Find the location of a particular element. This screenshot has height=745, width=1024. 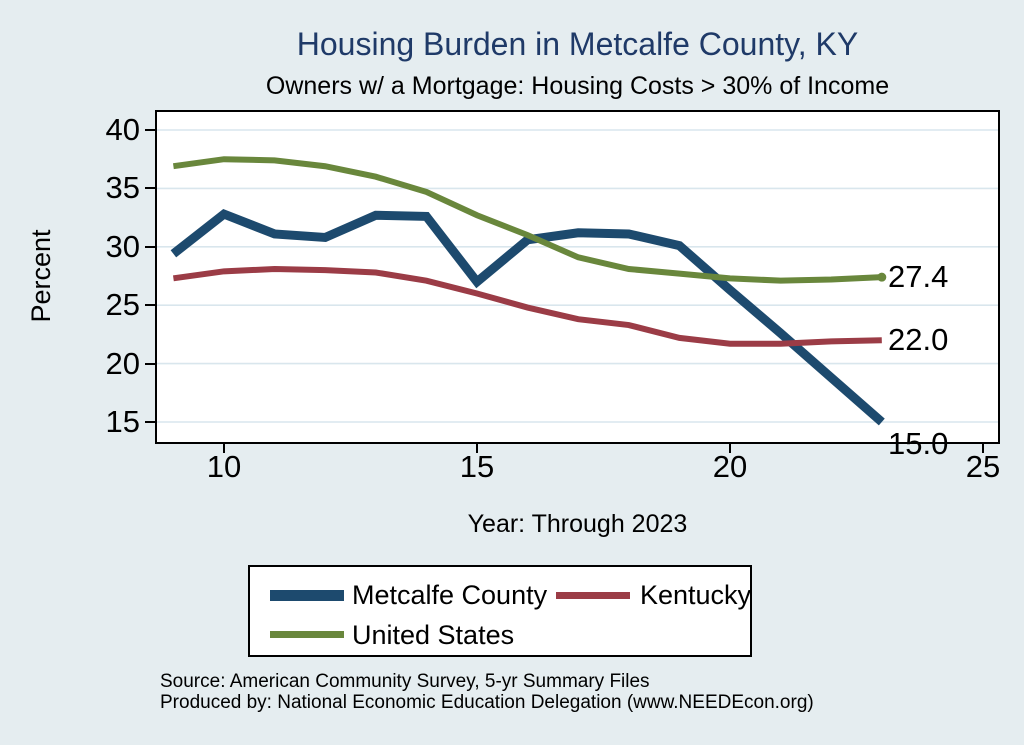

legend-swatch-metcalfe-county is located at coordinates (307, 595).